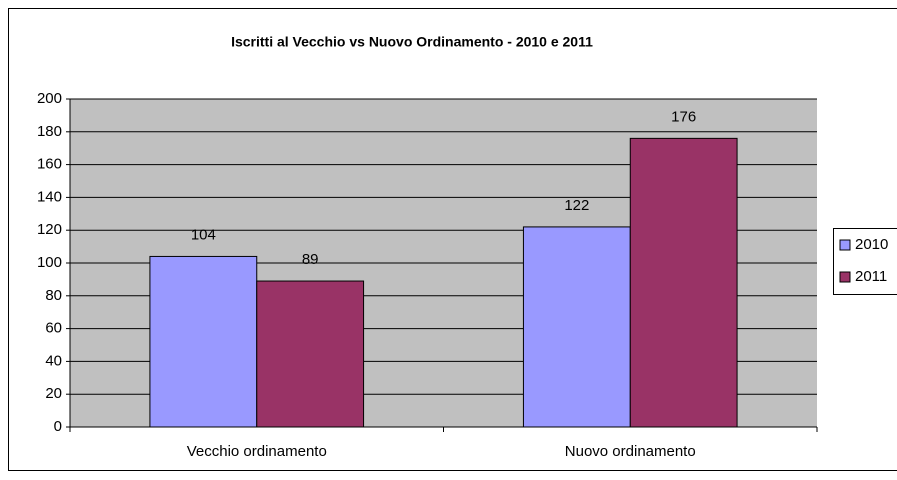  What do you see at coordinates (871, 244) in the screenshot?
I see `legend-label: 2010` at bounding box center [871, 244].